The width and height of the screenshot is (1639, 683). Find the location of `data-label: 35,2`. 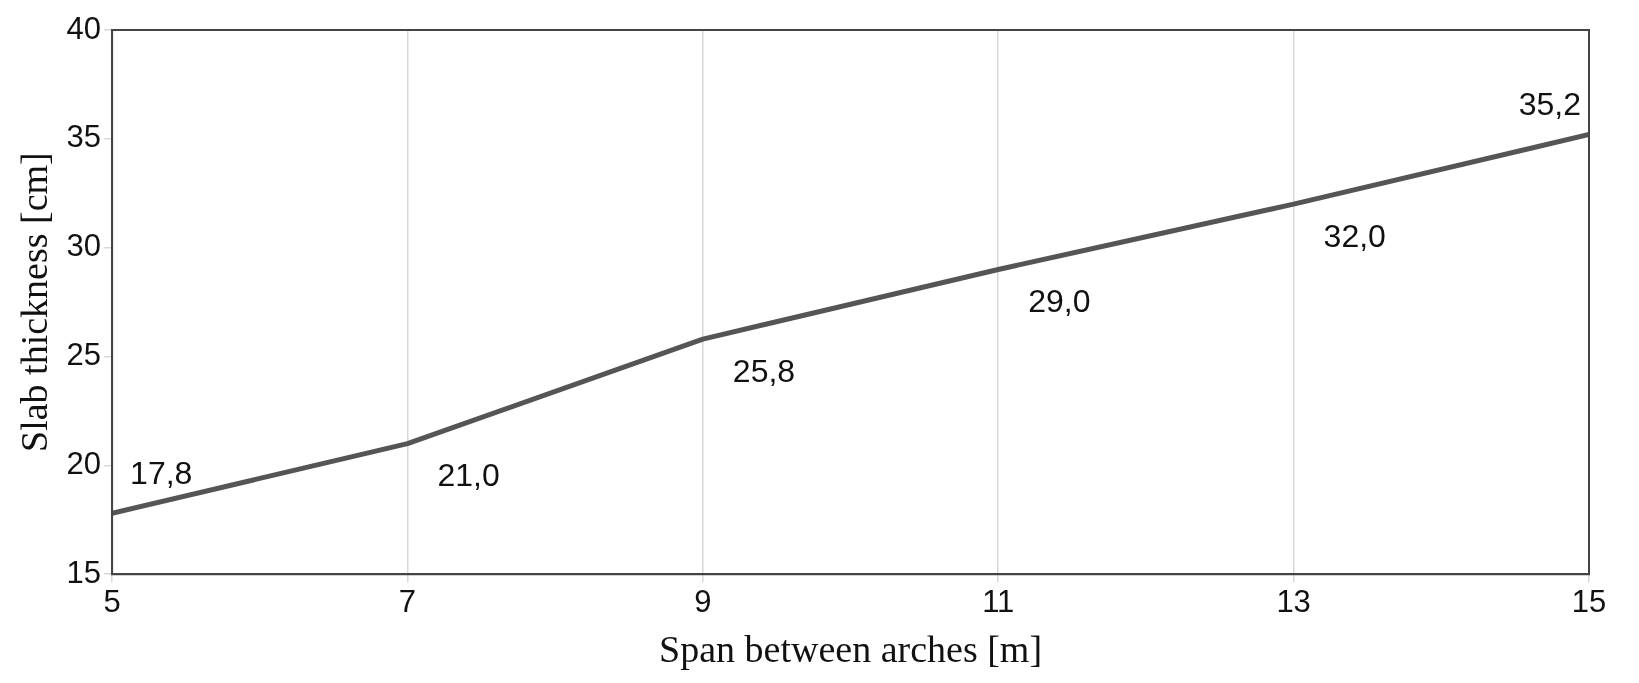

data-label: 35,2 is located at coordinates (1549, 104).